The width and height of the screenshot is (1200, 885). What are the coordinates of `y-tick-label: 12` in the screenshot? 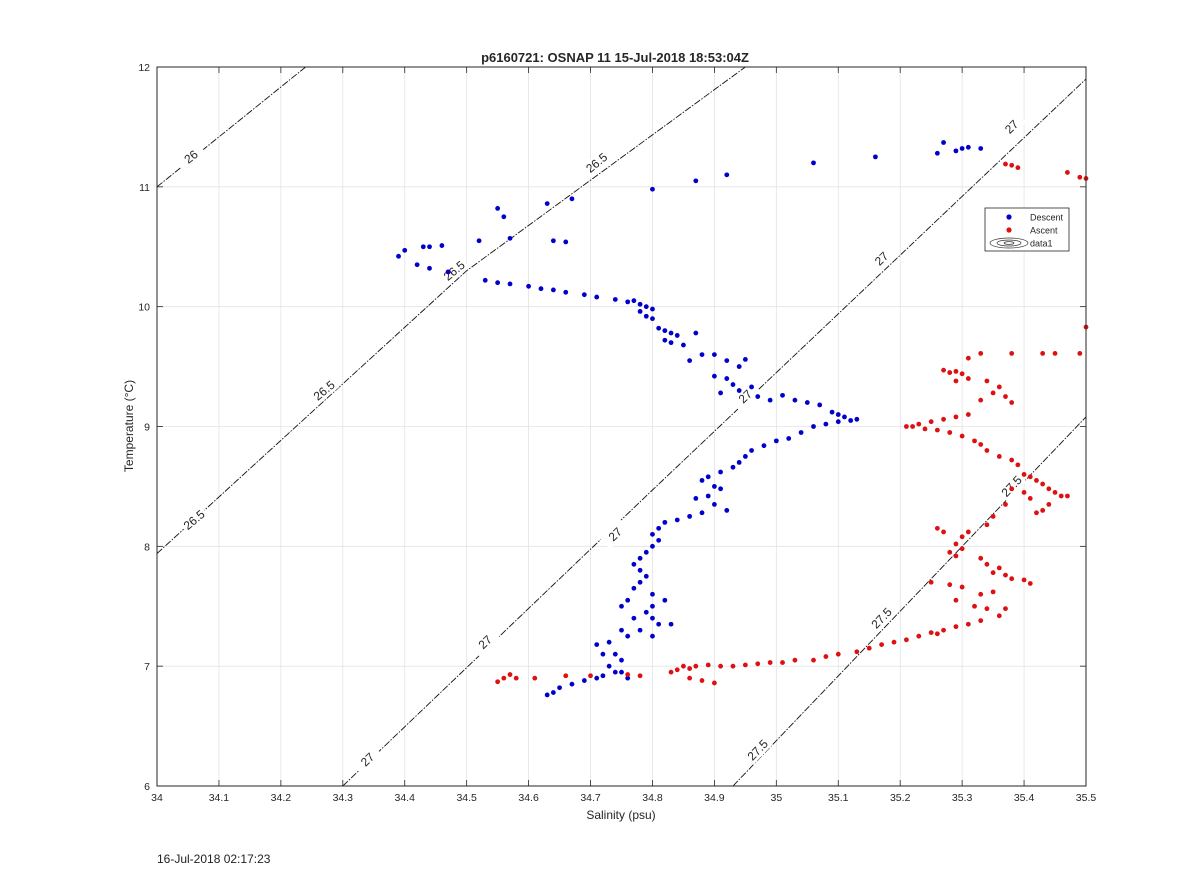 It's located at (144, 68).